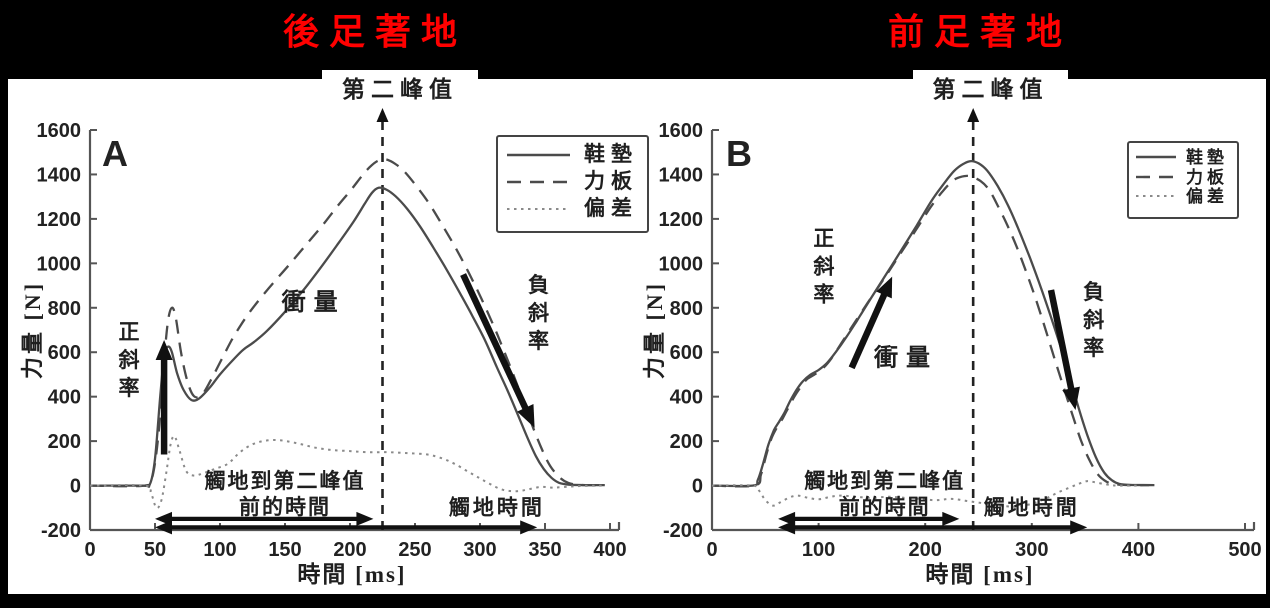  I want to click on x-tick-label: 500, so click(1244, 550).